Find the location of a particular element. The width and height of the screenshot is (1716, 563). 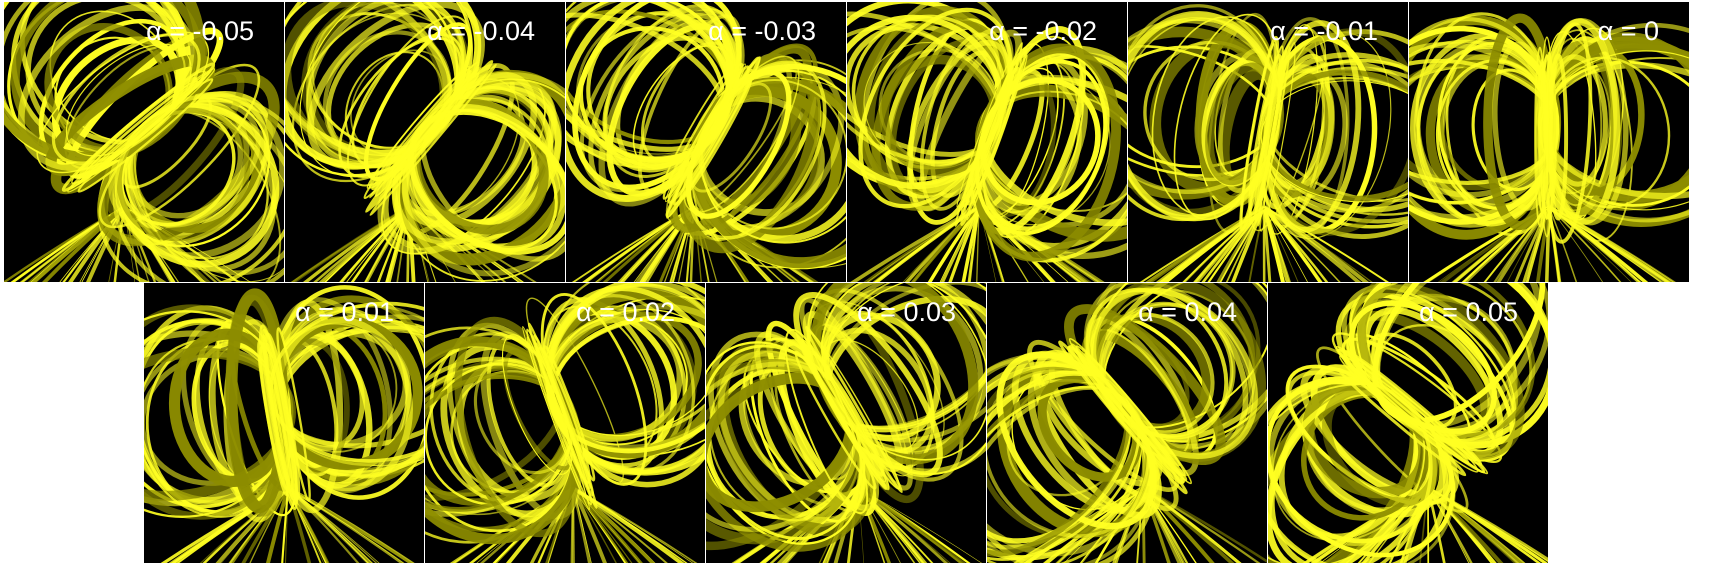

alpha-label: α = 0.03 is located at coordinates (906, 312).